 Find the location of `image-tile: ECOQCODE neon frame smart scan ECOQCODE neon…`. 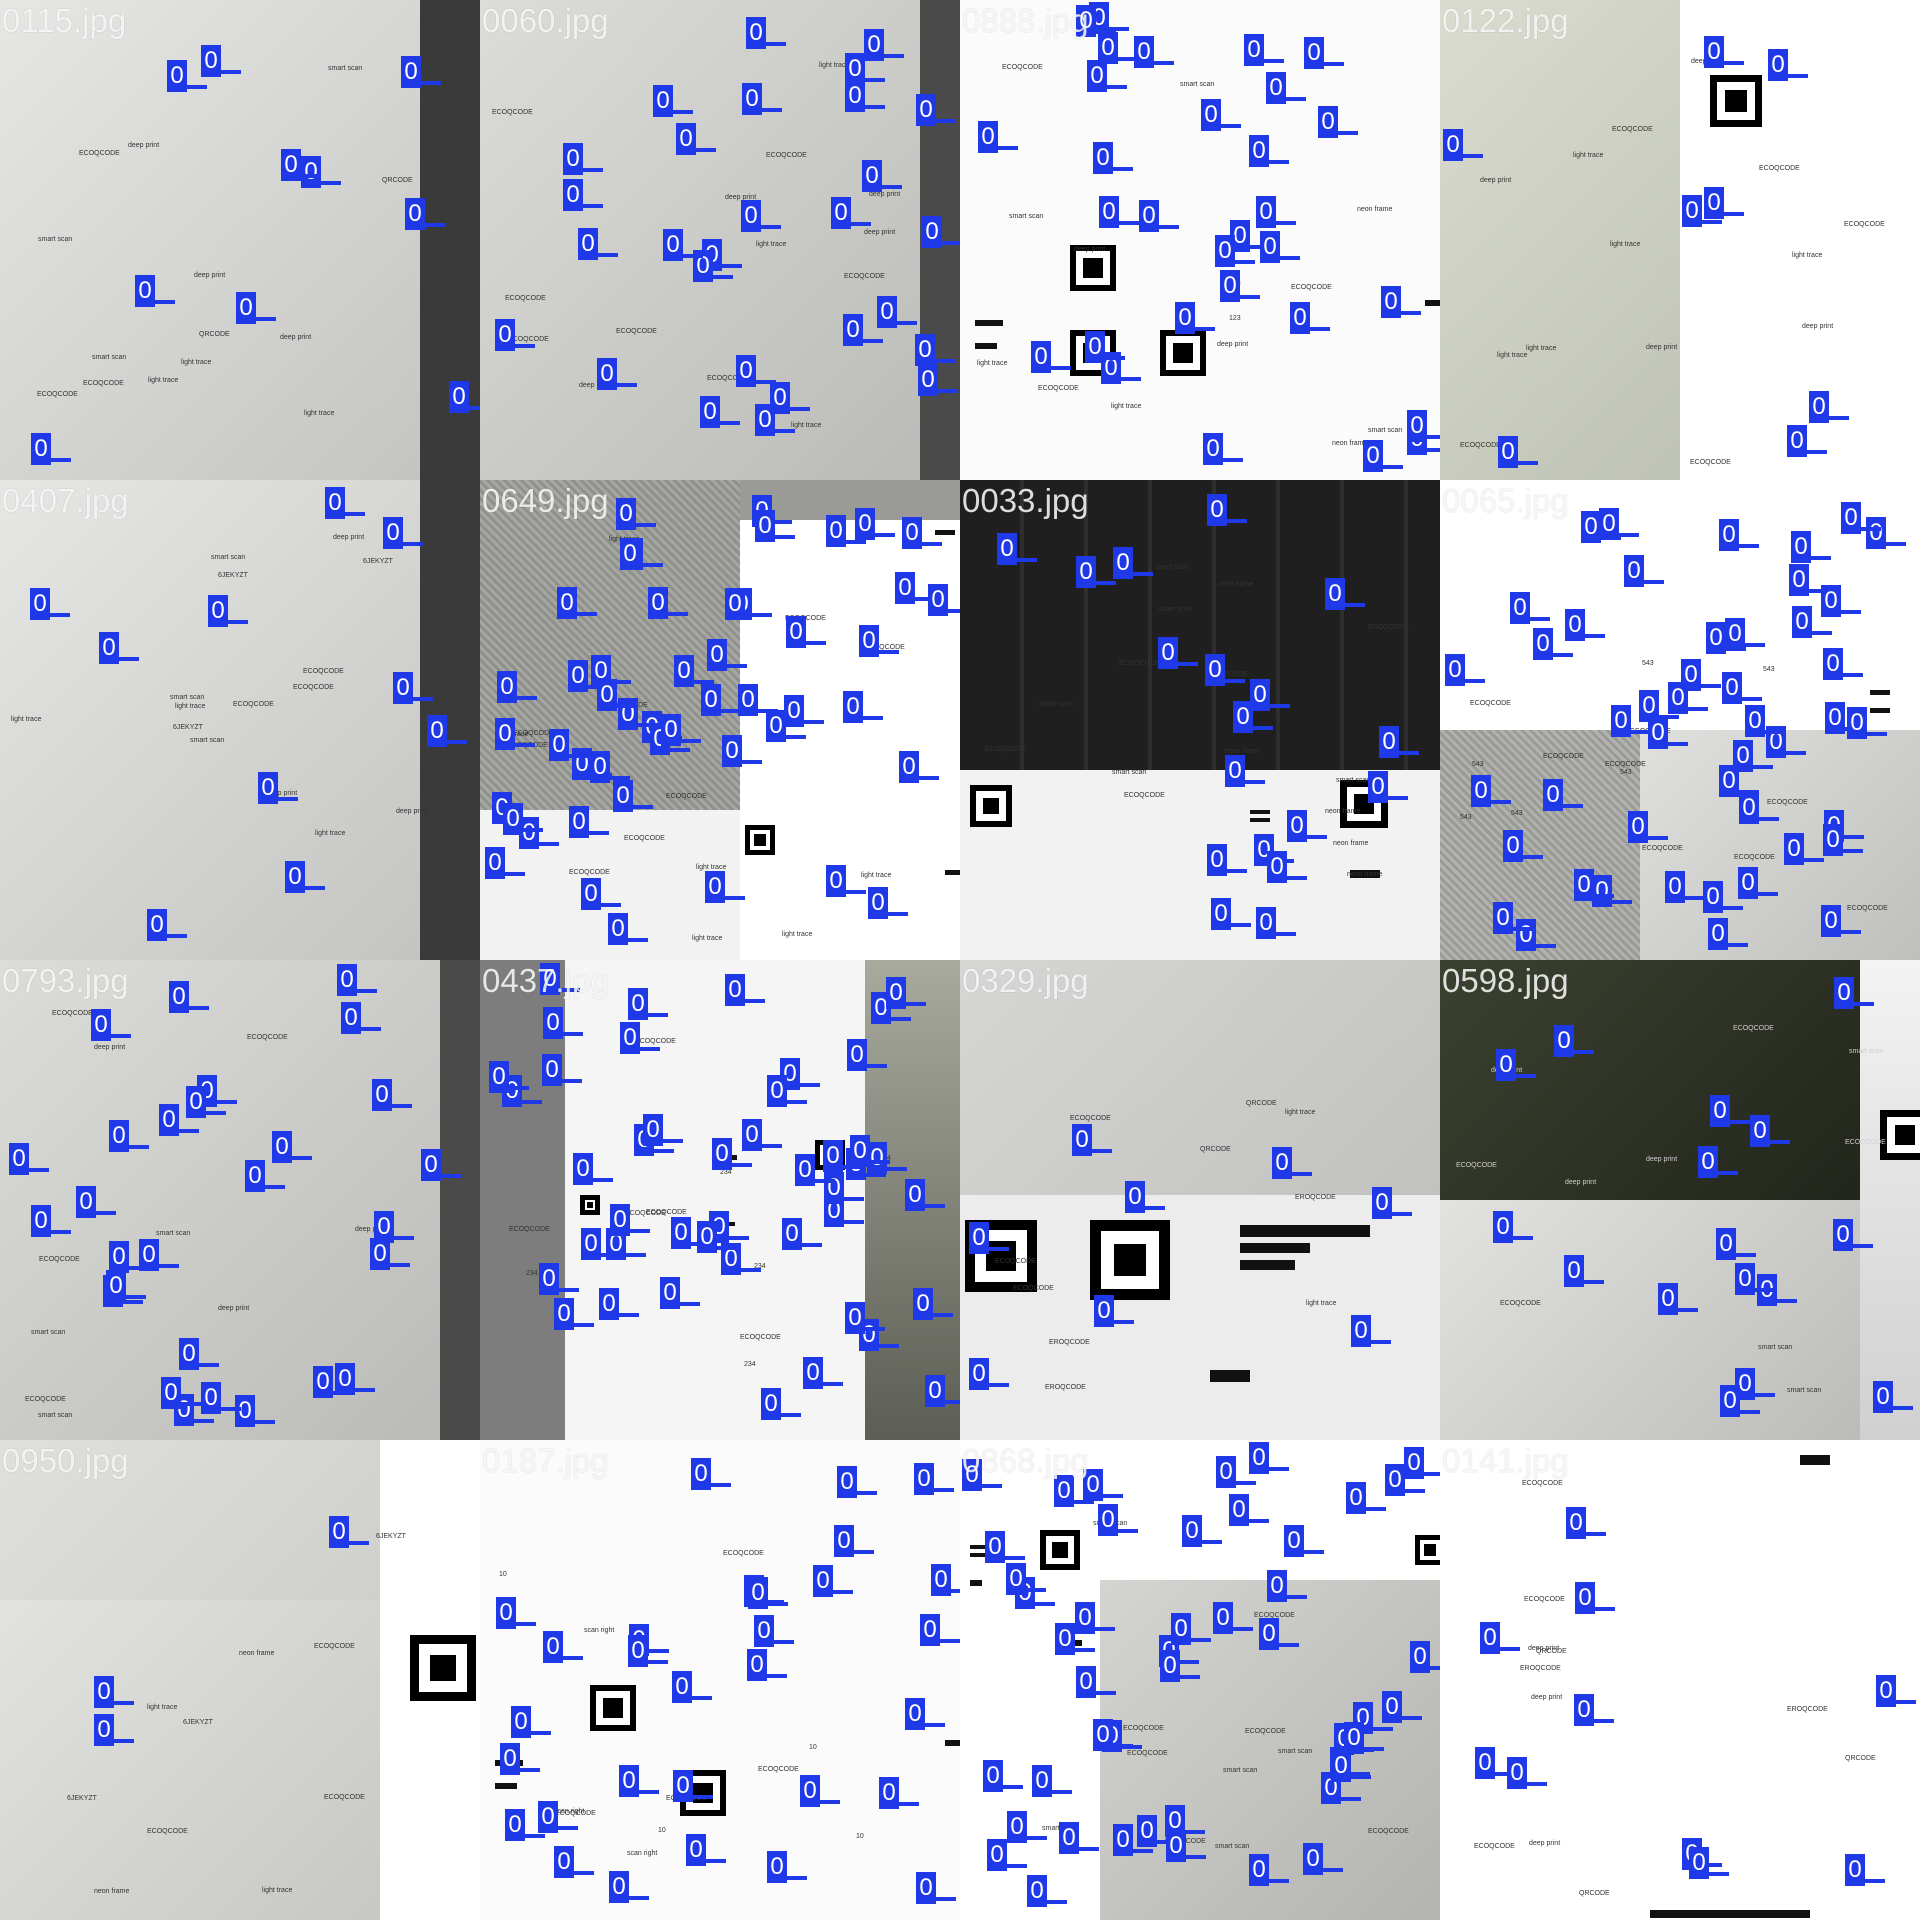

image-tile: ECOQCODE neon frame smart scan ECOQCODE neon… is located at coordinates (1200, 720).